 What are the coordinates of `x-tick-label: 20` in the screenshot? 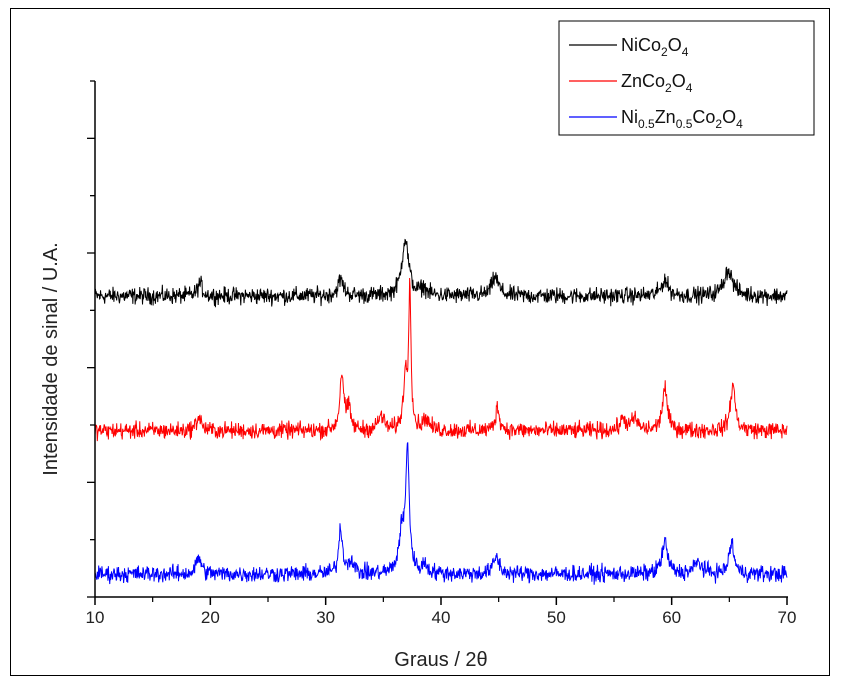 It's located at (210, 617).